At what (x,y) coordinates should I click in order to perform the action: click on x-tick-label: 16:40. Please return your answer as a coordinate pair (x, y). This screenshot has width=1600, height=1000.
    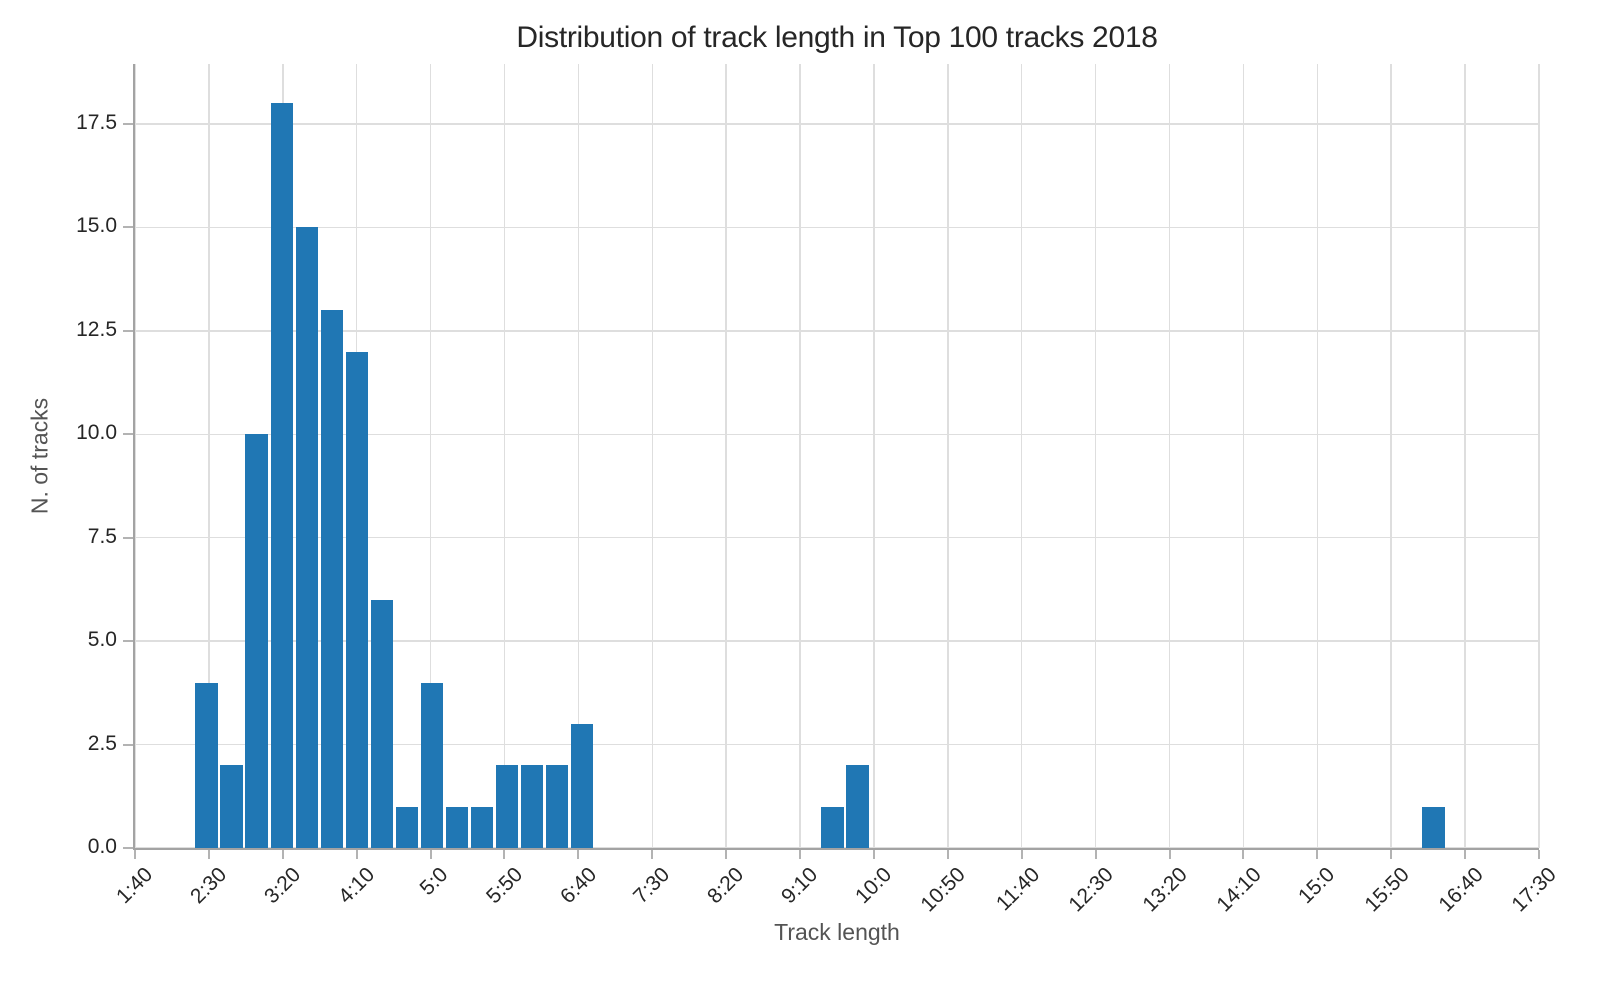
    Looking at the image, I should click on (1460, 890).